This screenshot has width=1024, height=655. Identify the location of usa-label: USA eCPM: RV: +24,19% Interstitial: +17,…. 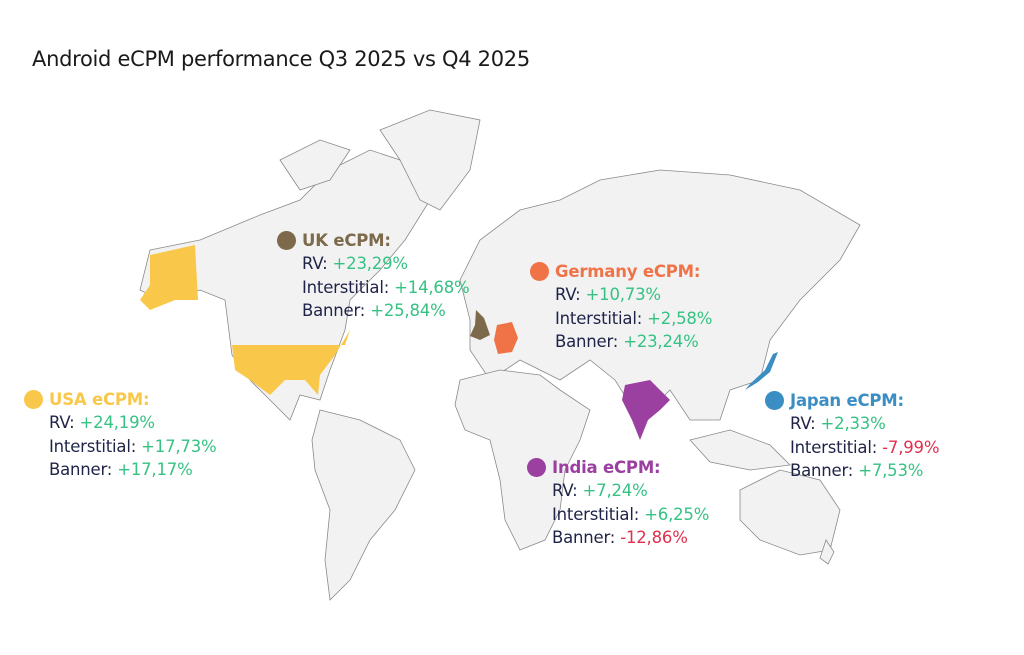
(120, 434).